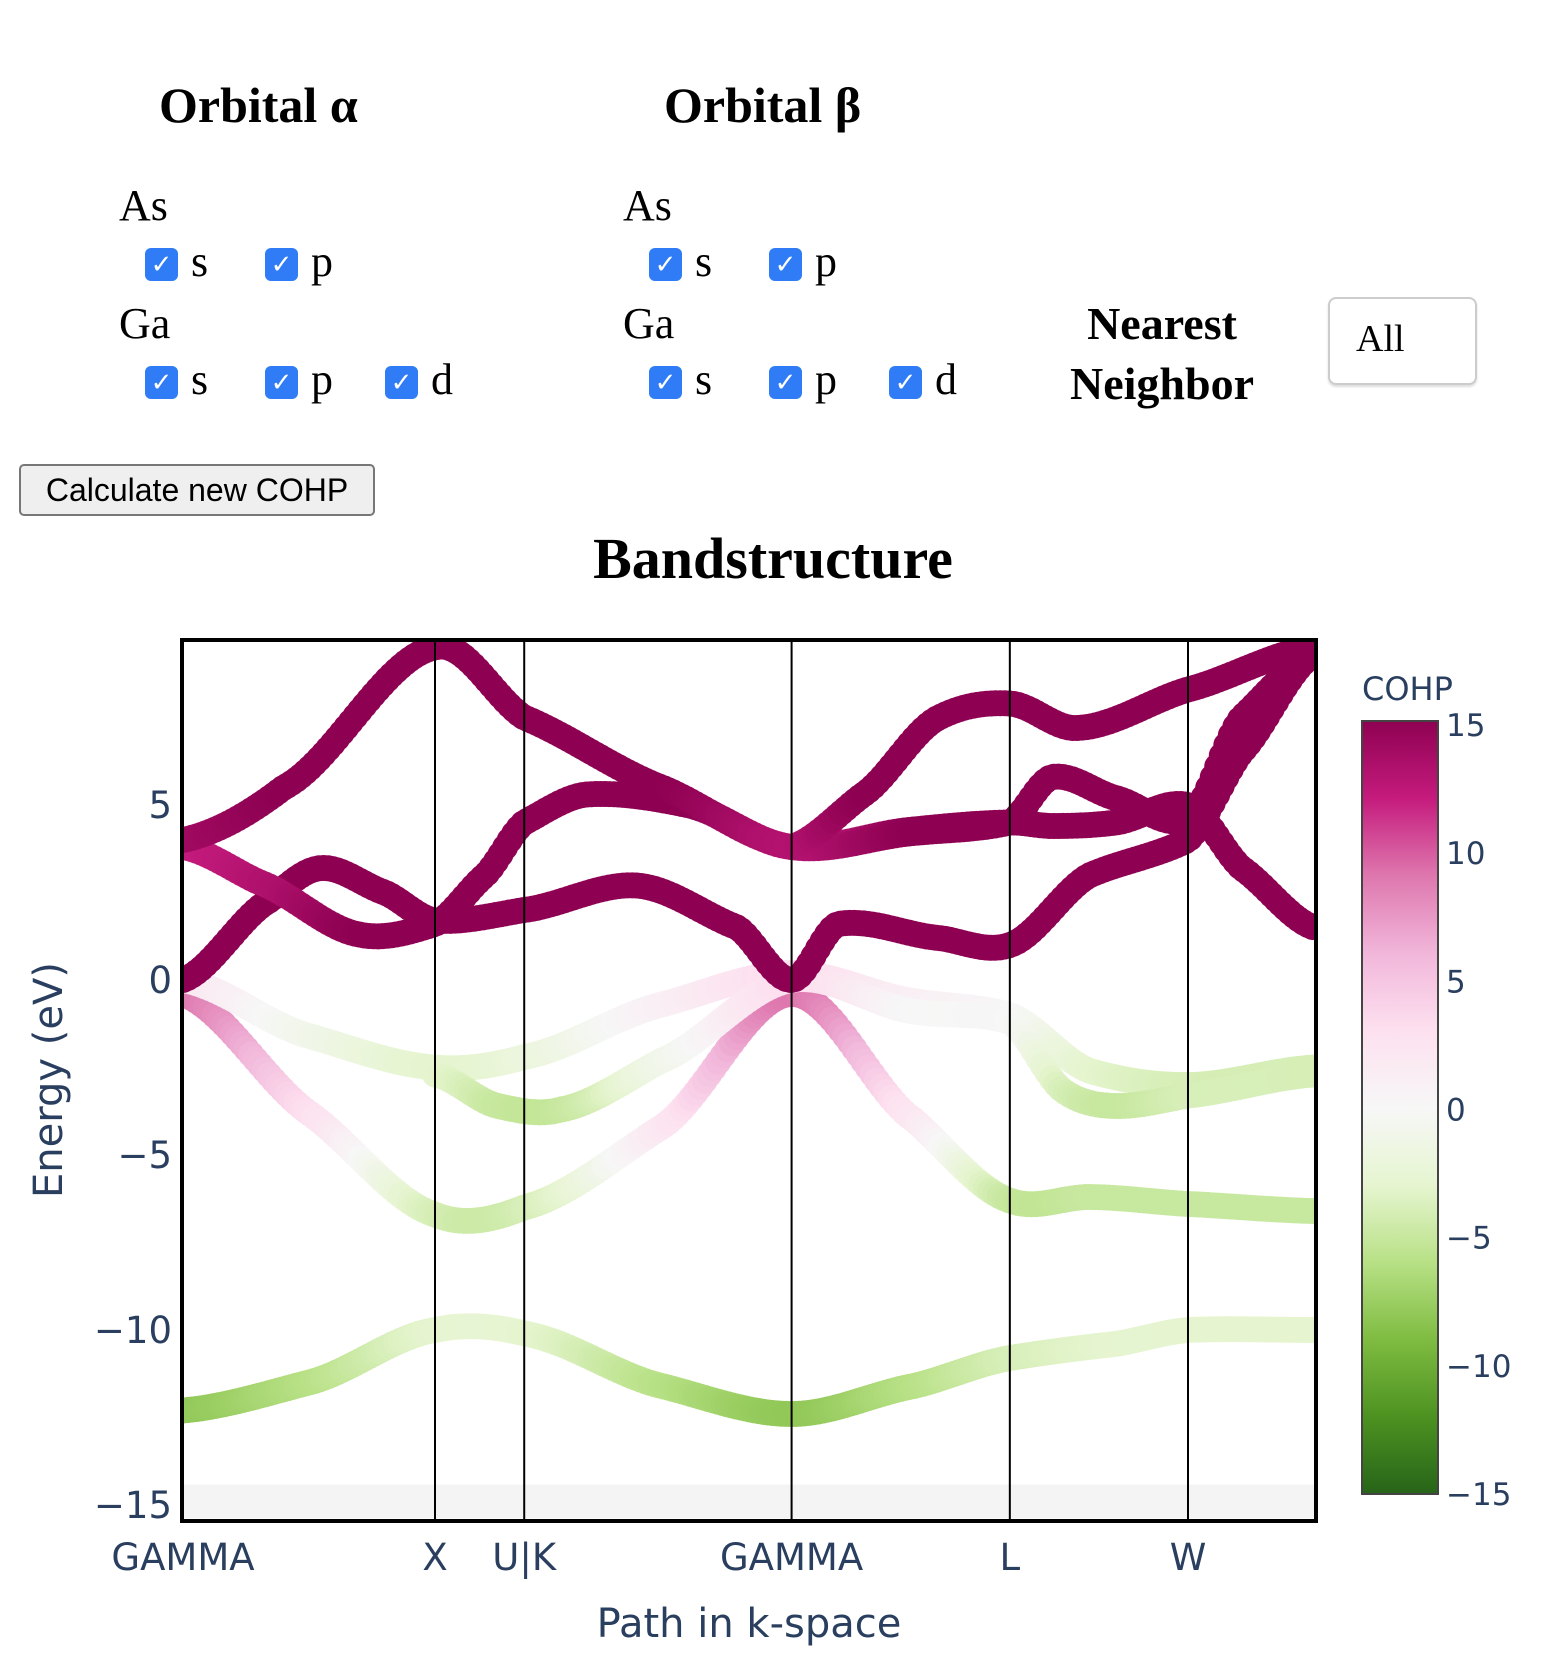 The height and width of the screenshot is (1680, 1554). Describe the element at coordinates (946, 379) in the screenshot. I see `beta-ga-d-label: d` at that location.